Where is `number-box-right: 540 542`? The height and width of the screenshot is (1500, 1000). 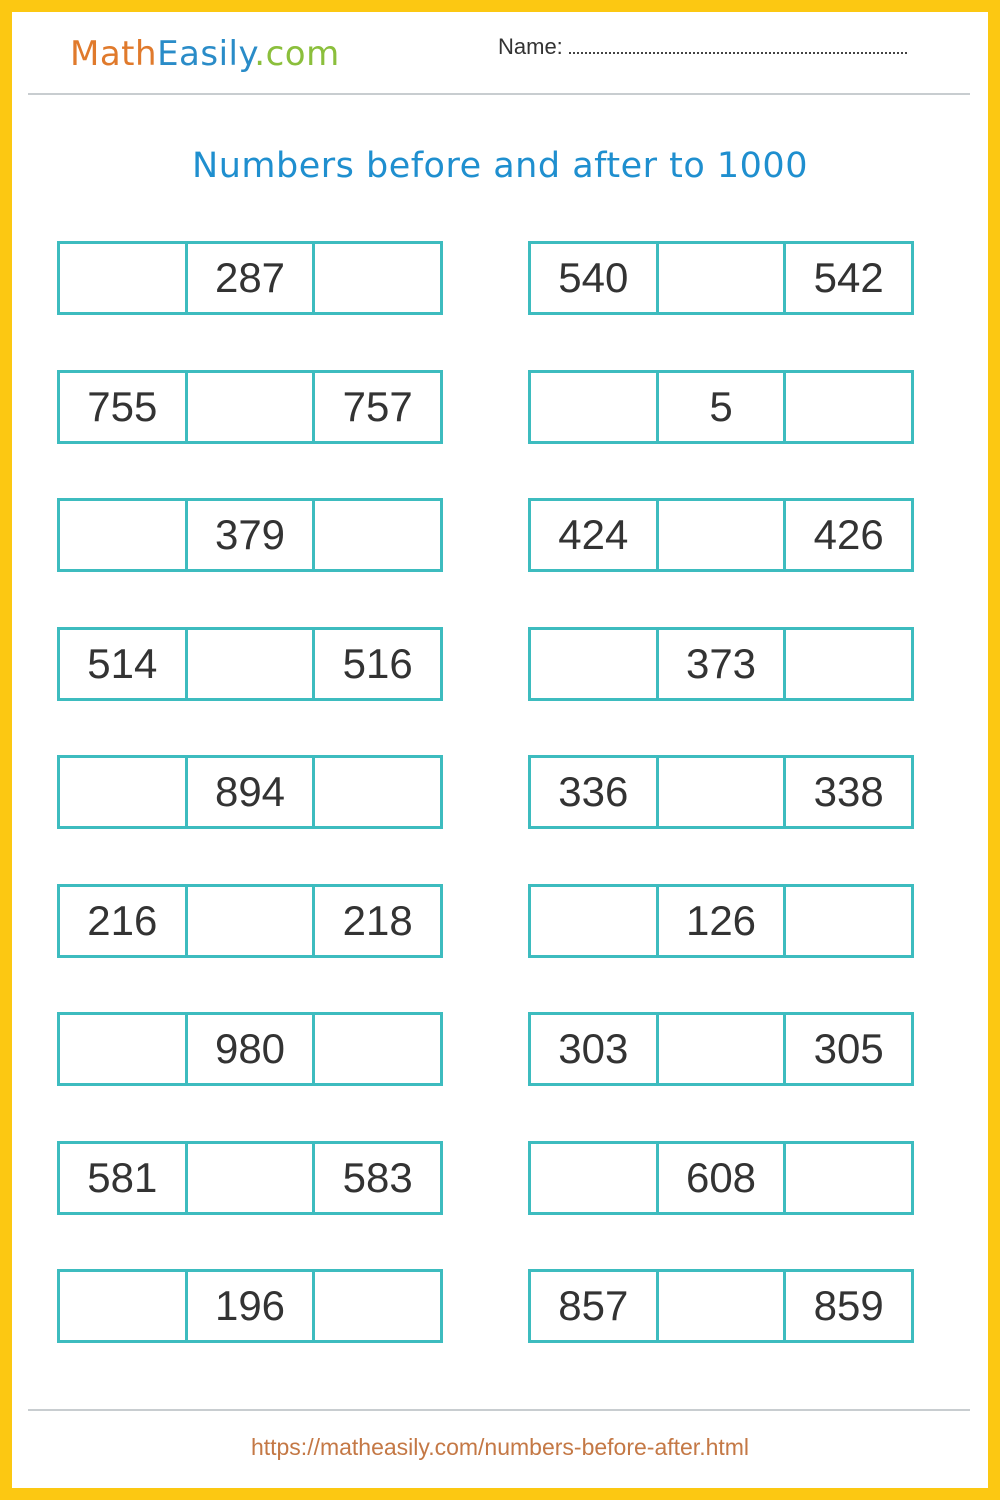
number-box-right: 540 542 is located at coordinates (721, 278).